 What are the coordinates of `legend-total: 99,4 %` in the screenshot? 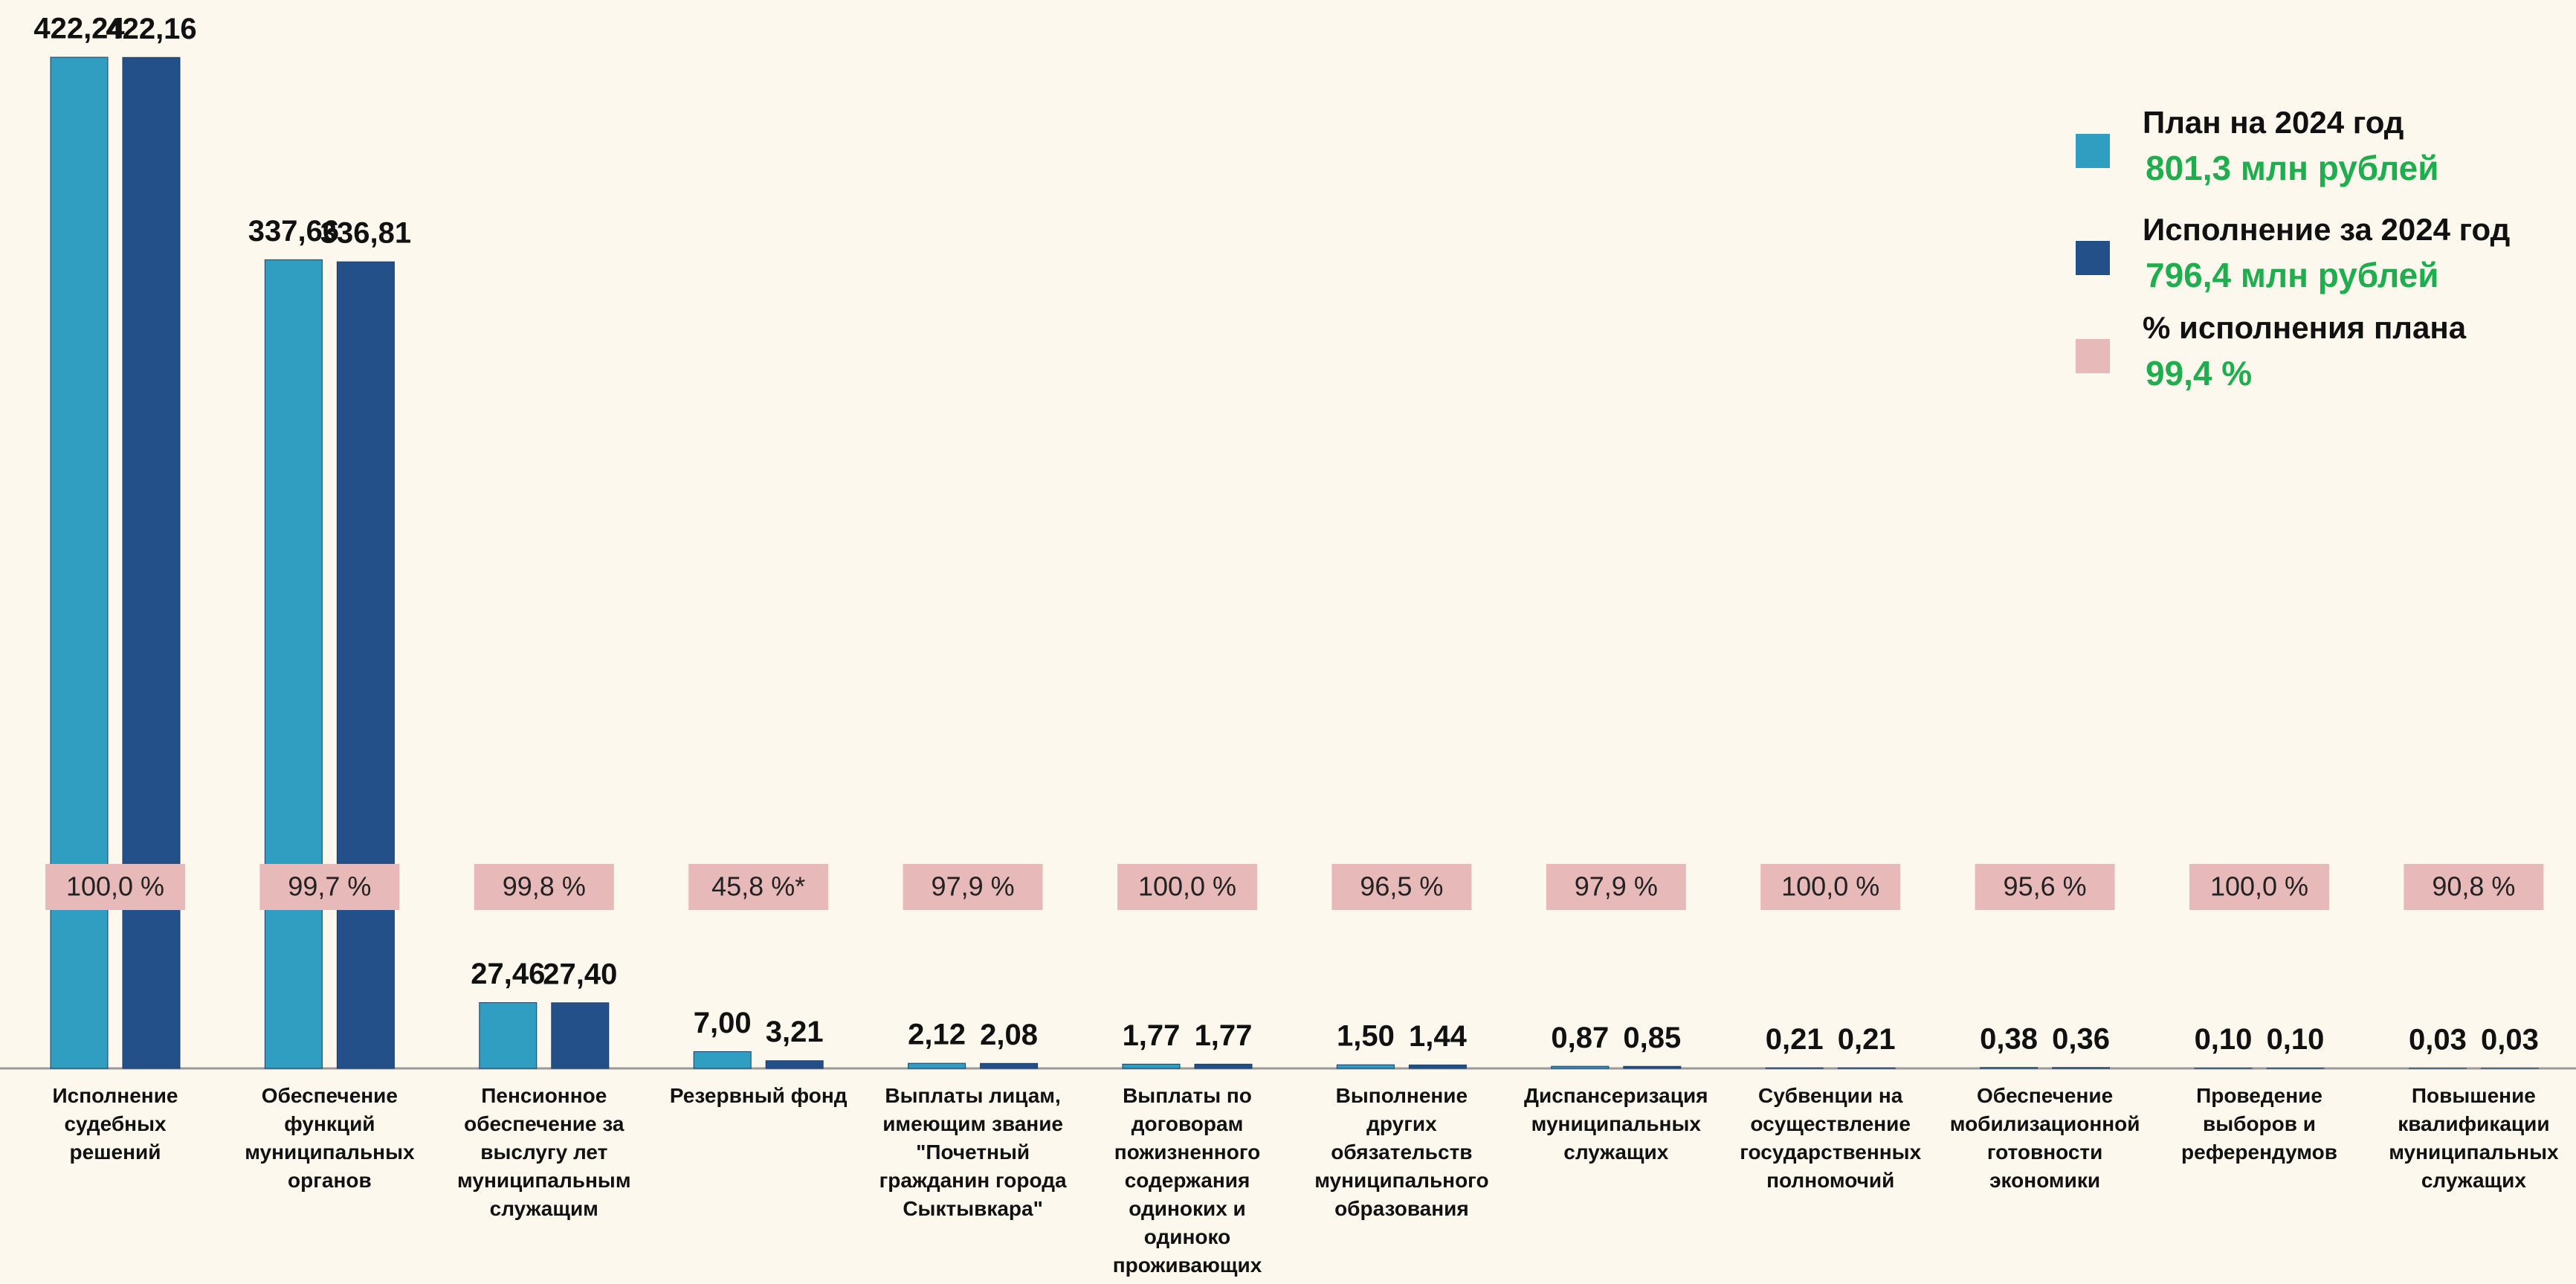 It's located at (2199, 373).